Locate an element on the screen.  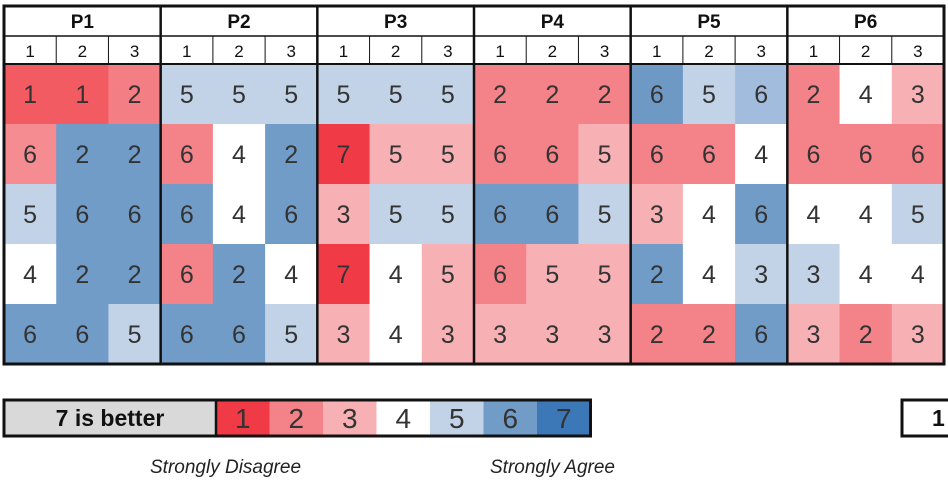
legend-value: 2 is located at coordinates (296, 418).